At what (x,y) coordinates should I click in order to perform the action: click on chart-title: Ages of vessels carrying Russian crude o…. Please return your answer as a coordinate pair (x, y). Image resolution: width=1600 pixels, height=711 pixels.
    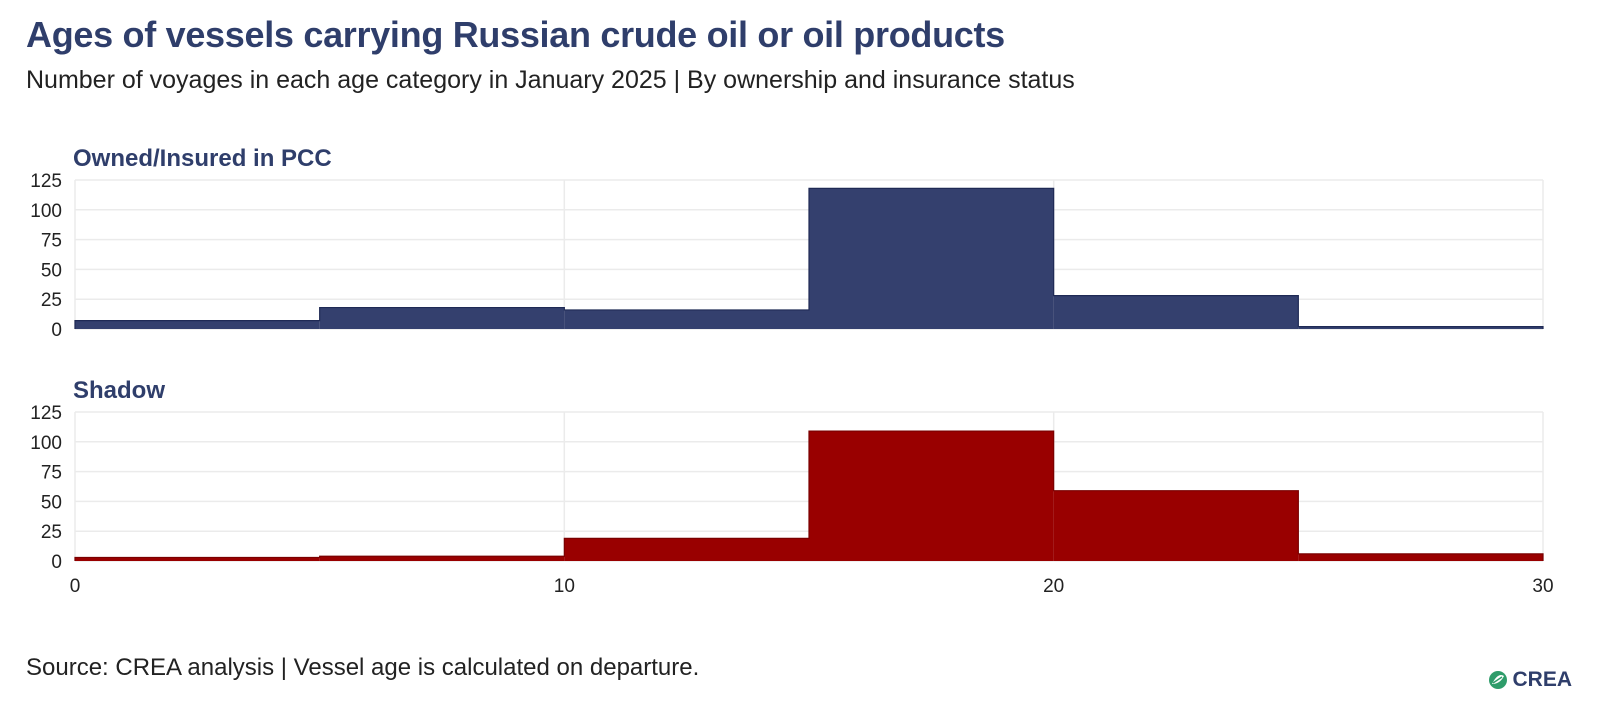
    Looking at the image, I should click on (515, 34).